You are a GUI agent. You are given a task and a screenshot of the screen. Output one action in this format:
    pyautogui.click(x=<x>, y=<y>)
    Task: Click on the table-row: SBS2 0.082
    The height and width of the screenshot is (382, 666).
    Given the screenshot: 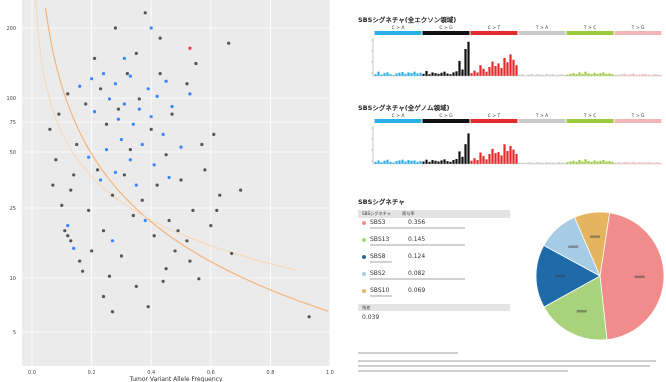 What is the action you would take?
    pyautogui.click(x=433, y=277)
    